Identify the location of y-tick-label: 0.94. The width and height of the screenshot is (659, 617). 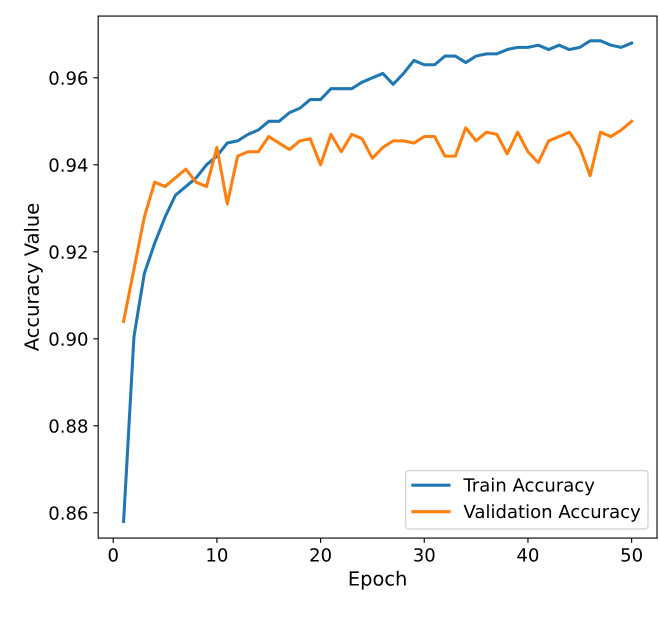
(68, 165).